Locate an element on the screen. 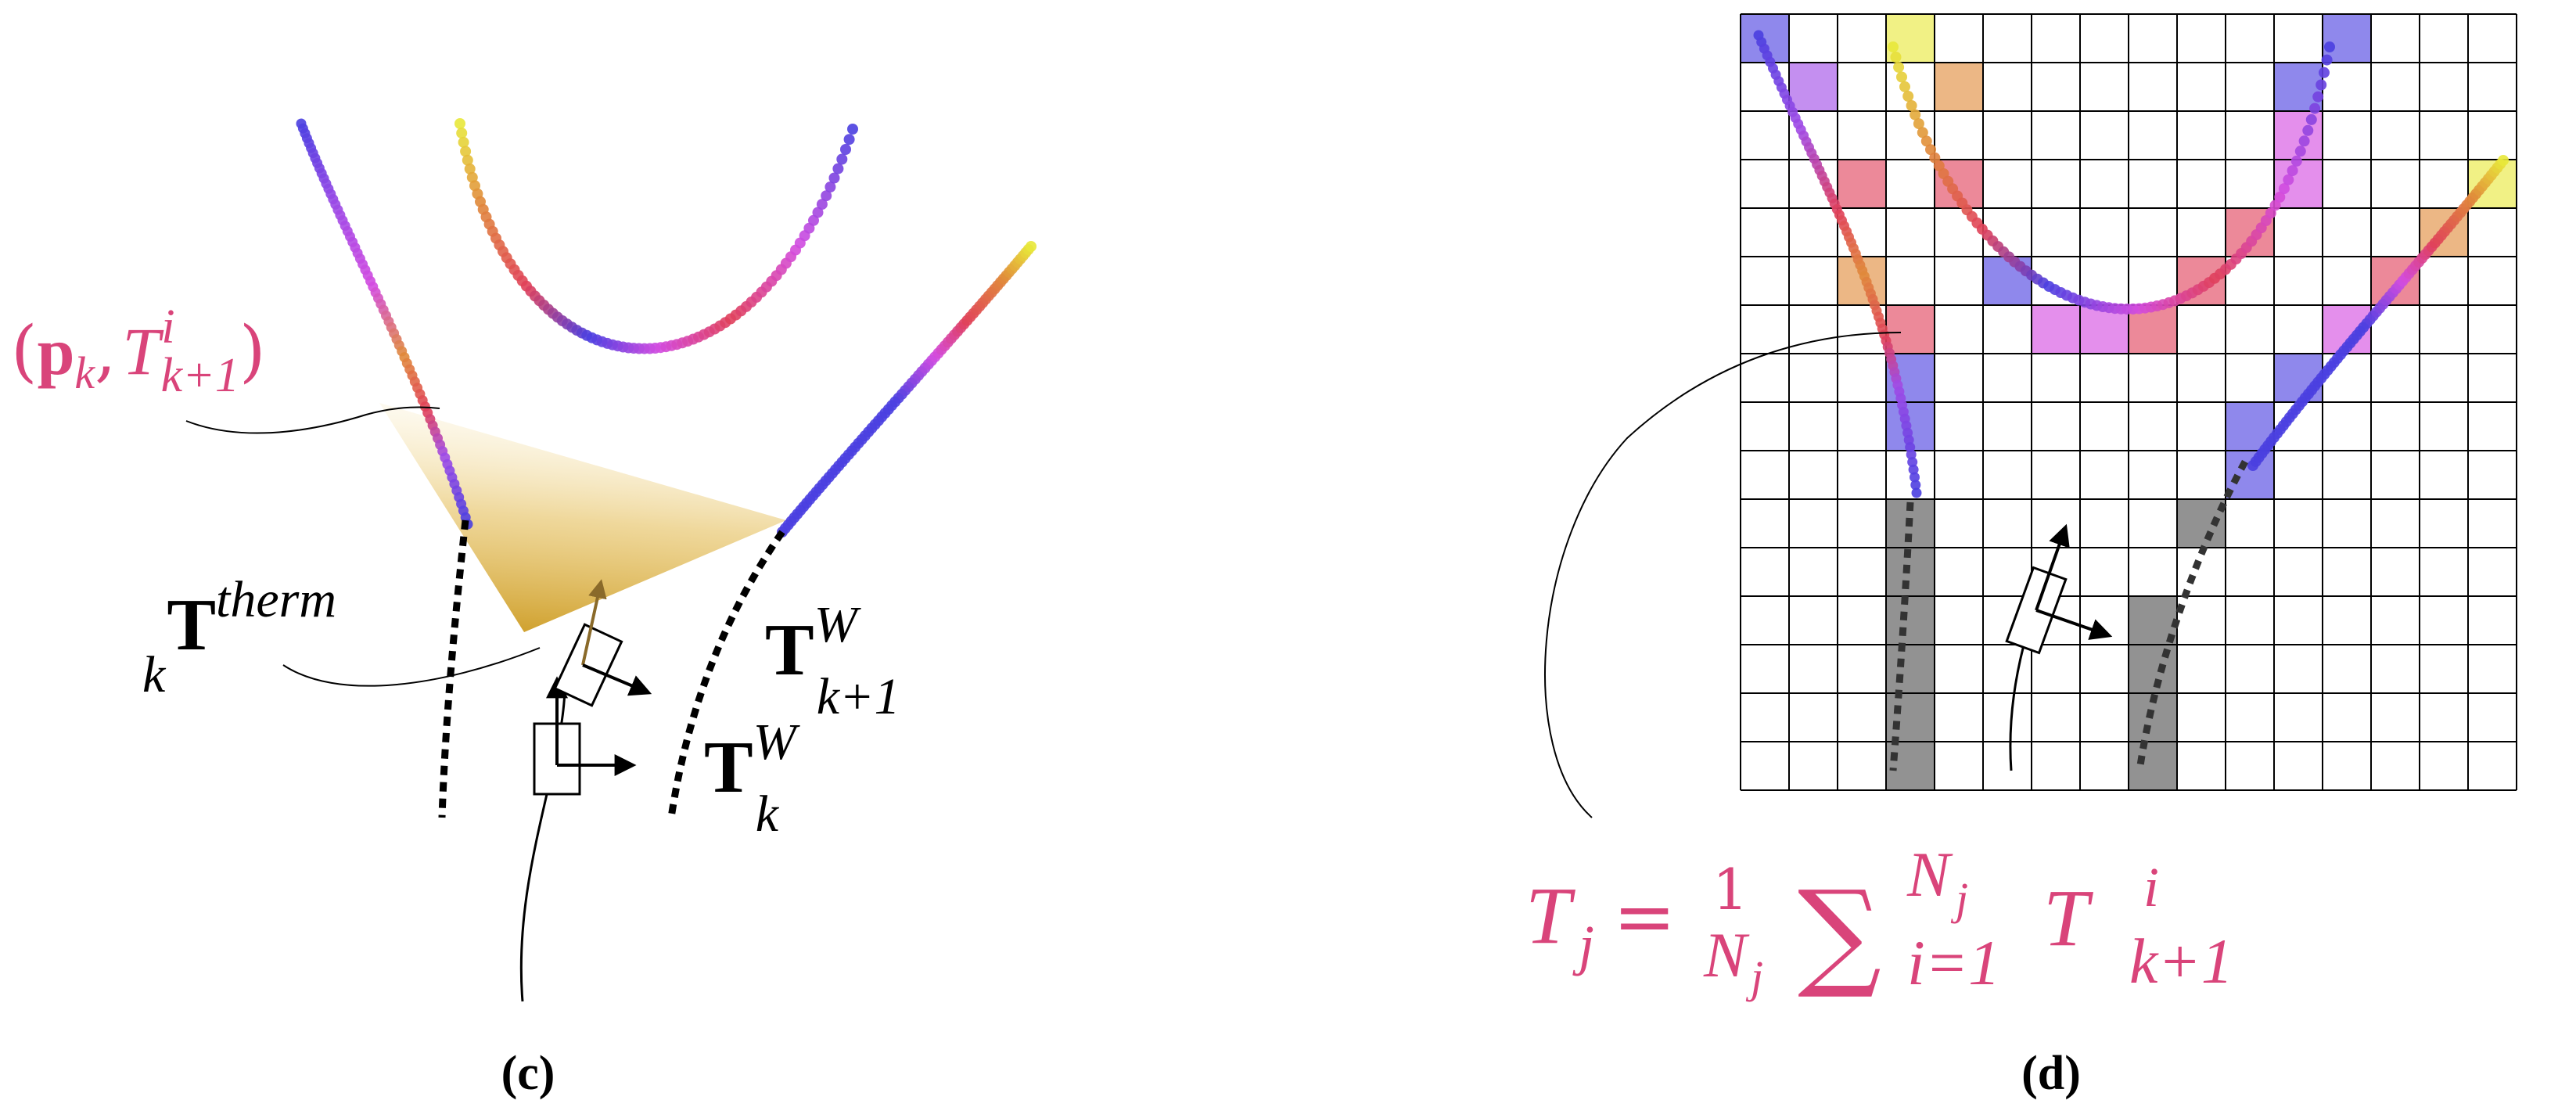 This screenshot has width=2576, height=1118. road-boundary-left is located at coordinates (453, 668).